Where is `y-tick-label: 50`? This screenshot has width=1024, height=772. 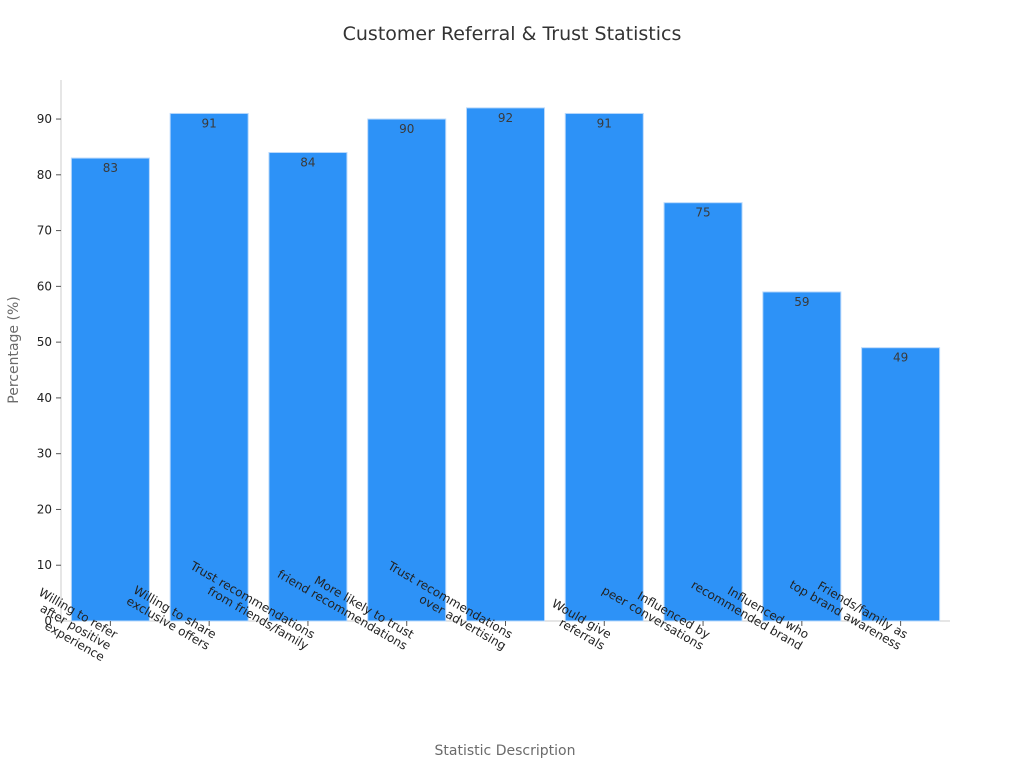 y-tick-label: 50 is located at coordinates (44, 342).